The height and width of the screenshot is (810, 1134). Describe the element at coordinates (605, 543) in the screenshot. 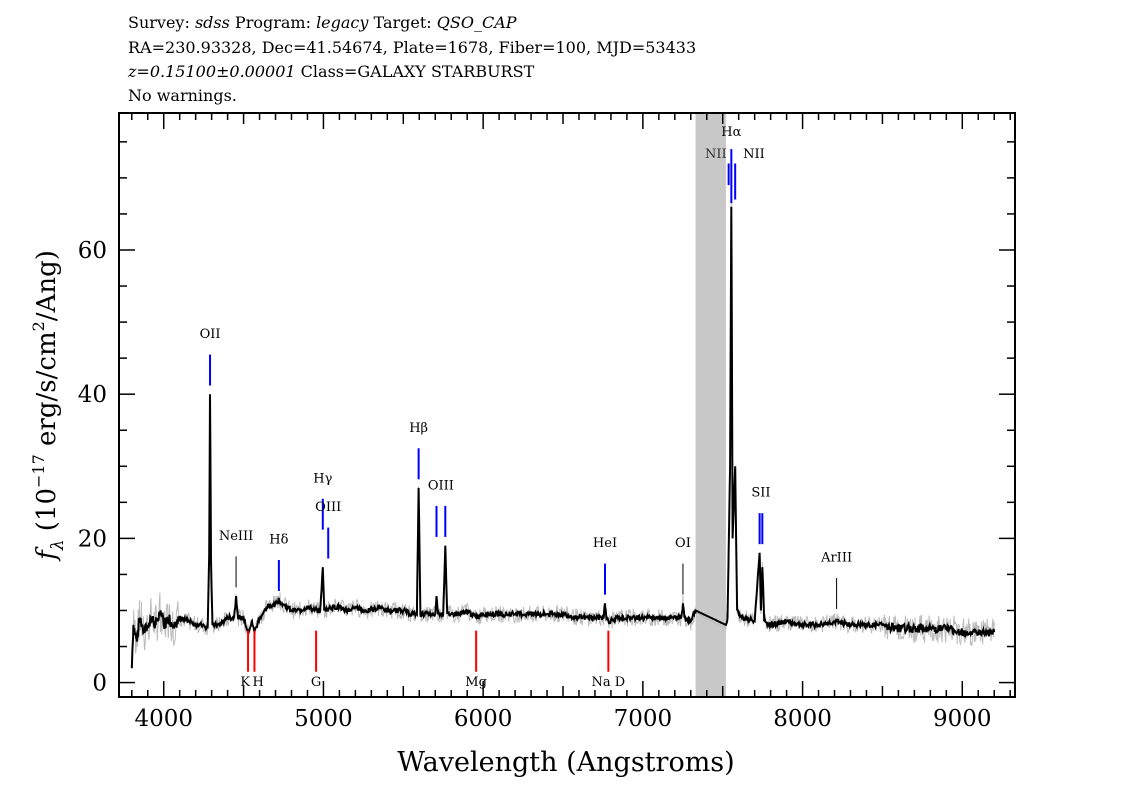

I see `line-label-hei: HeI` at that location.